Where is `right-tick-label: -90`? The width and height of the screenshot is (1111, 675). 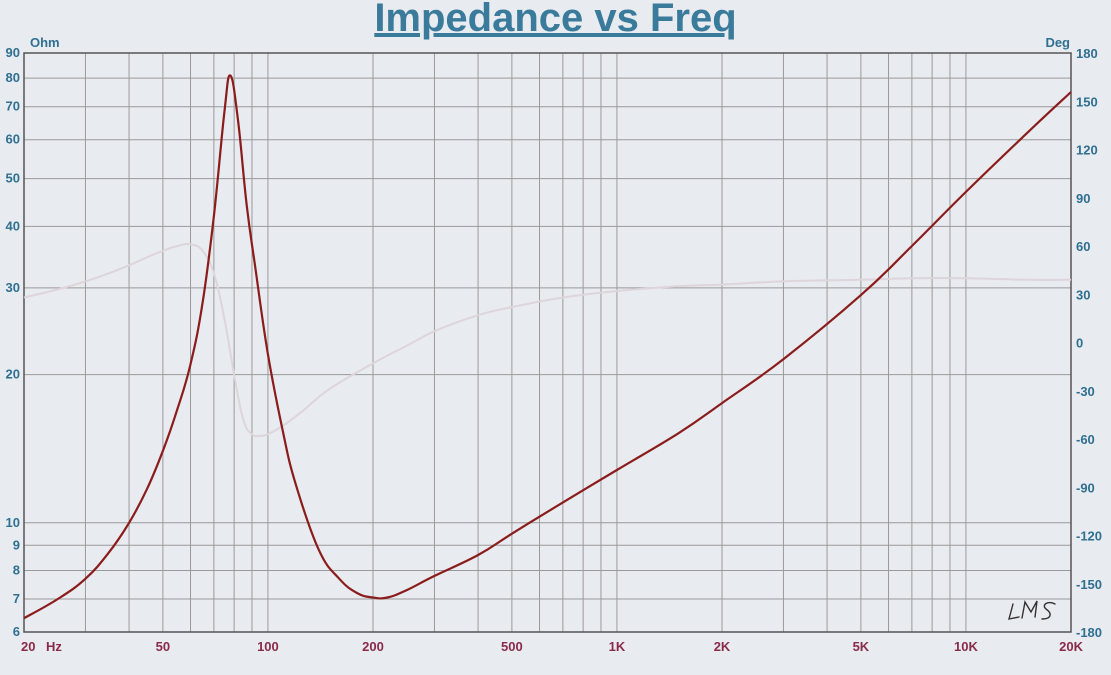 right-tick-label: -90 is located at coordinates (1085, 487).